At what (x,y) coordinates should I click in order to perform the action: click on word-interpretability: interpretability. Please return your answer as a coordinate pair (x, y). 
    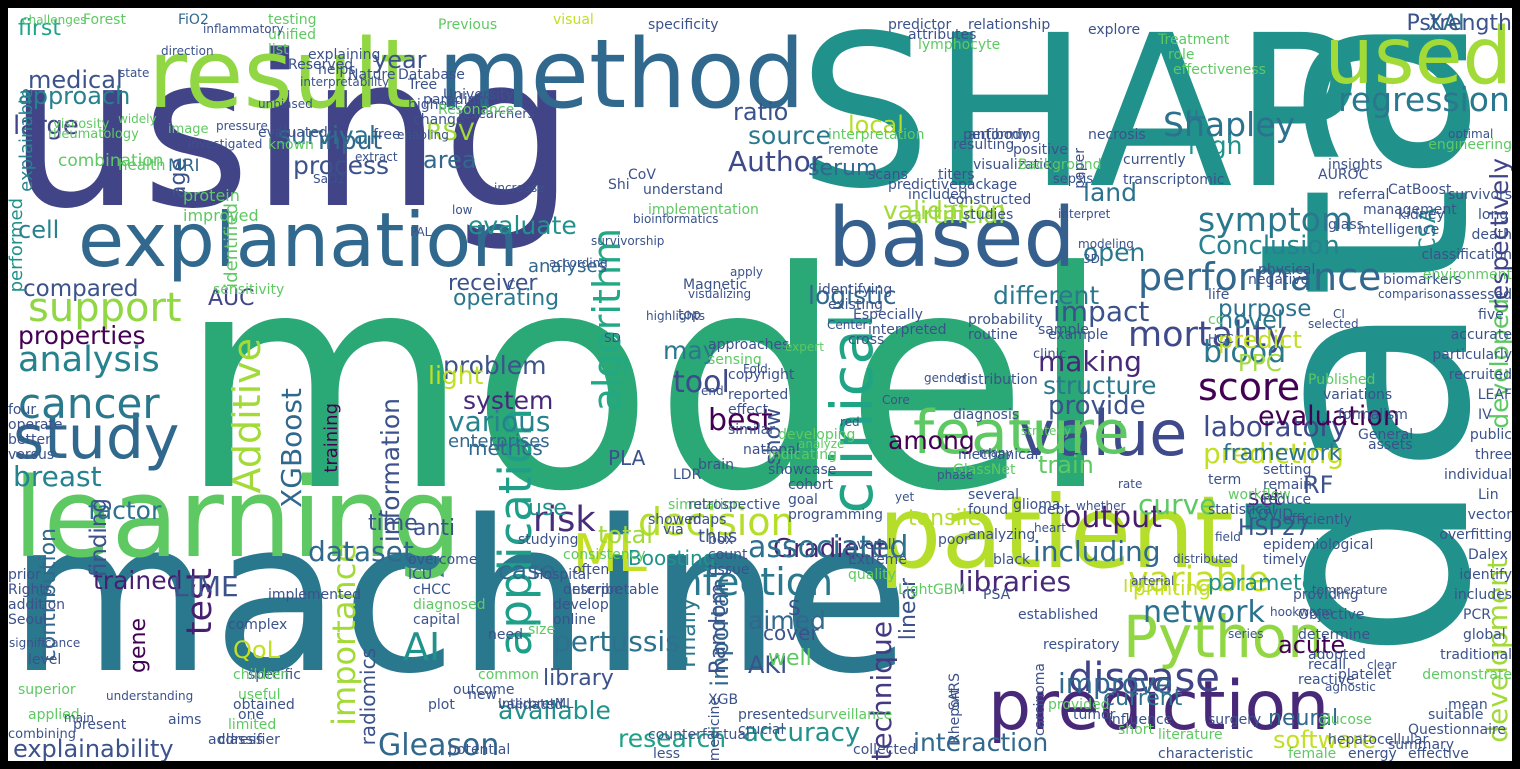
    Looking at the image, I should click on (345, 82).